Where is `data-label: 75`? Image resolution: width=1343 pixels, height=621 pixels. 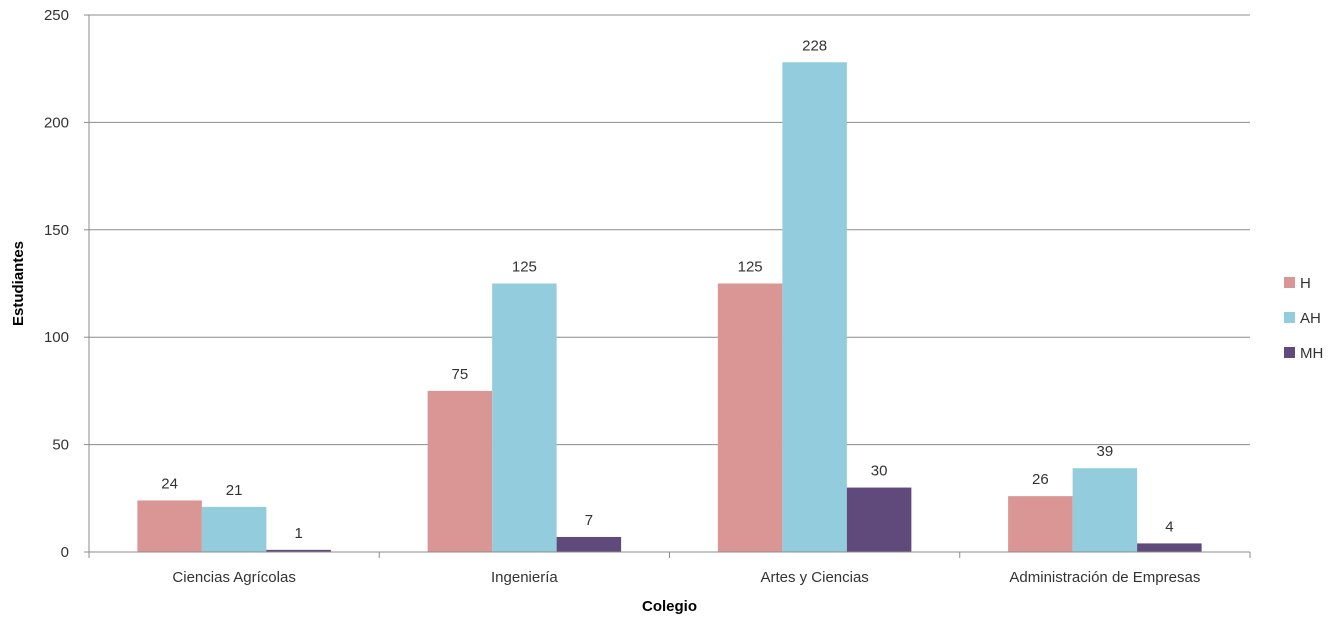 data-label: 75 is located at coordinates (460, 374).